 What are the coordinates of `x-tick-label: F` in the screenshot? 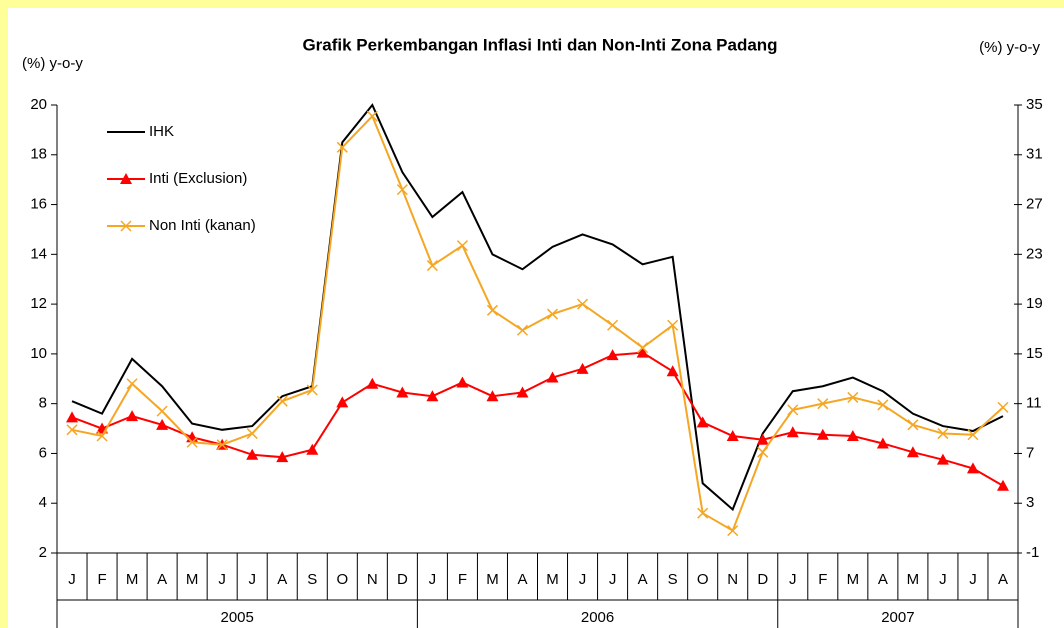 It's located at (822, 579).